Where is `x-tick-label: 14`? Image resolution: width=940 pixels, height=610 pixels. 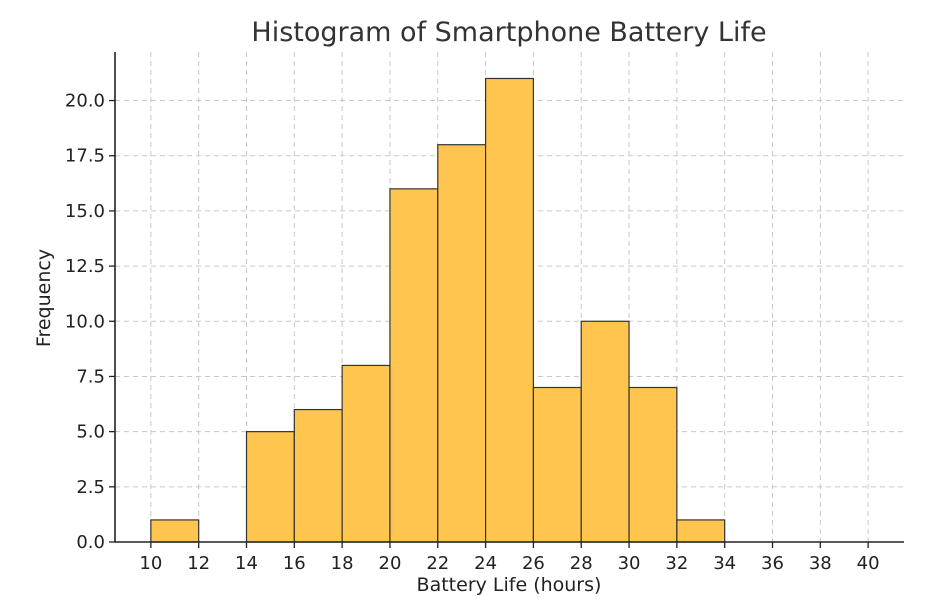
x-tick-label: 14 is located at coordinates (246, 563).